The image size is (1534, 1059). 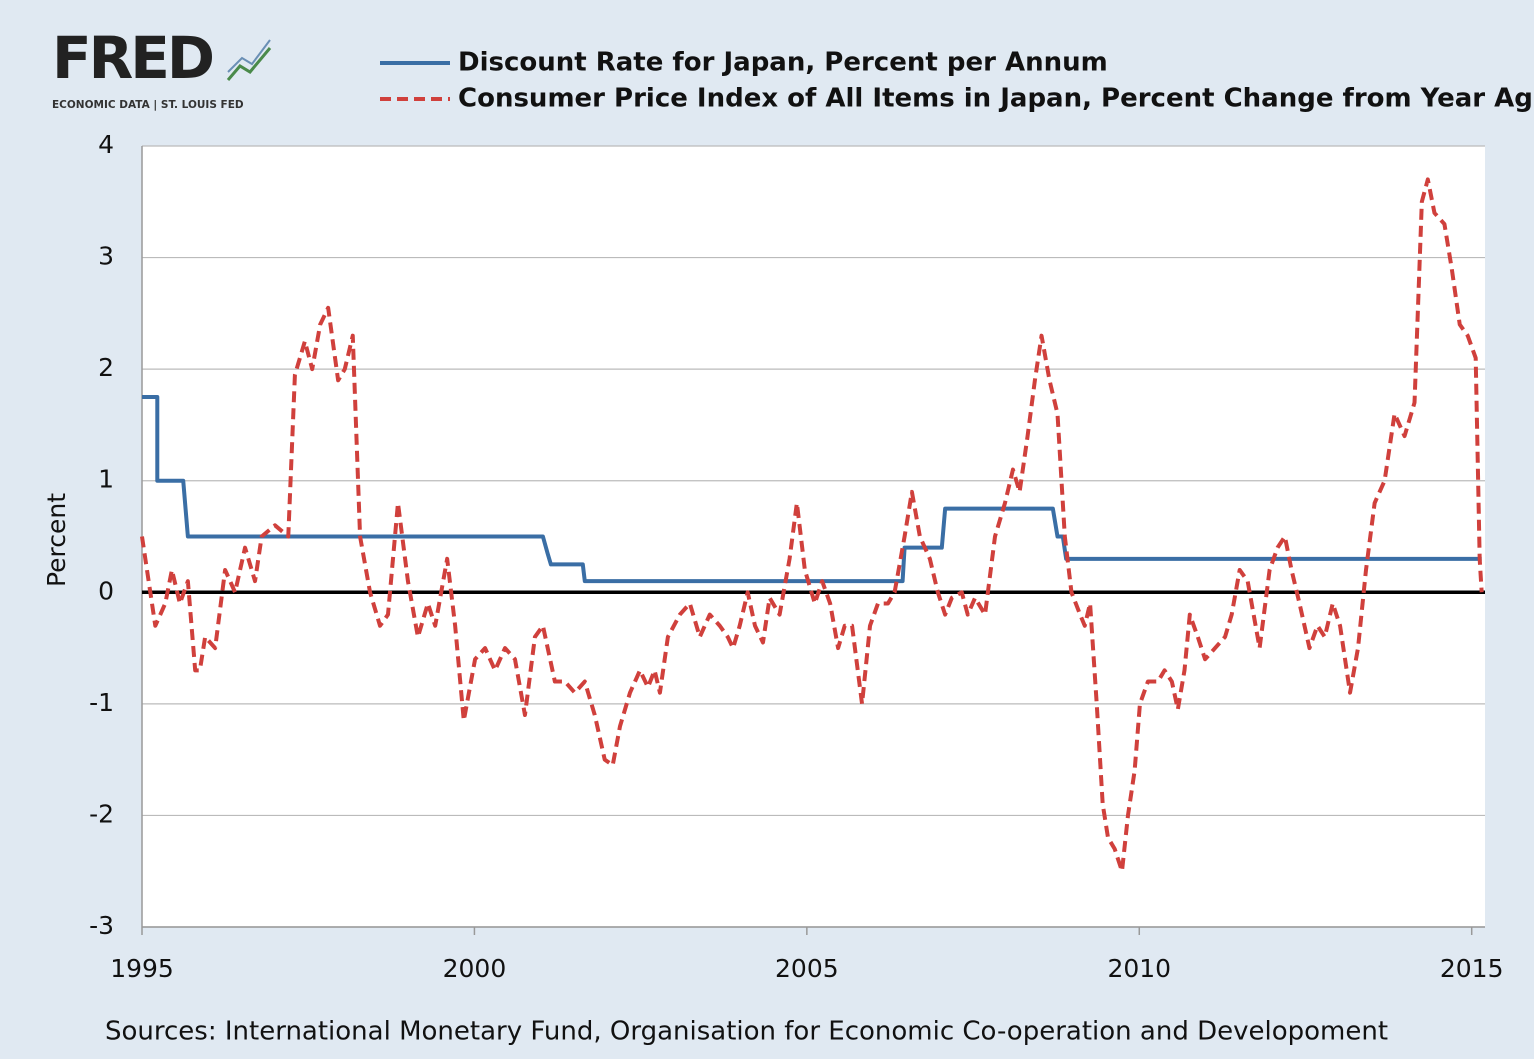 I want to click on y-tick-label: -1, so click(x=101, y=702).